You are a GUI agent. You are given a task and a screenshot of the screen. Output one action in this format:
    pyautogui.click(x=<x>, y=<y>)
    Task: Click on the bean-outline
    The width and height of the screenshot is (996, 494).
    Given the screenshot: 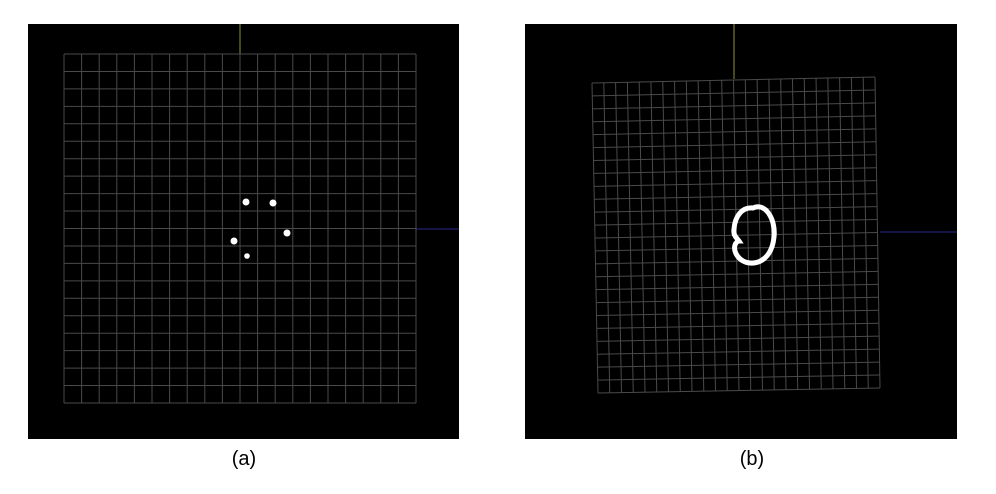 What is the action you would take?
    pyautogui.click(x=754, y=235)
    